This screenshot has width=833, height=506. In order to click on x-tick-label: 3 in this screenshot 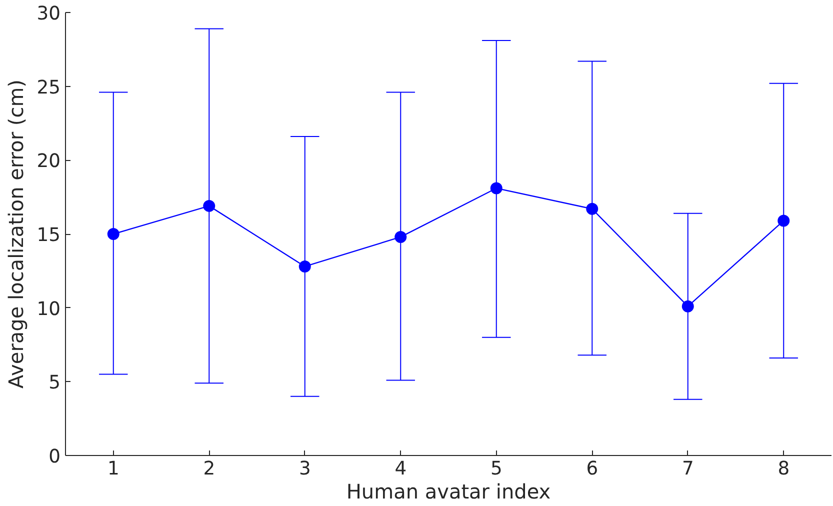, I will do `click(304, 469)`.